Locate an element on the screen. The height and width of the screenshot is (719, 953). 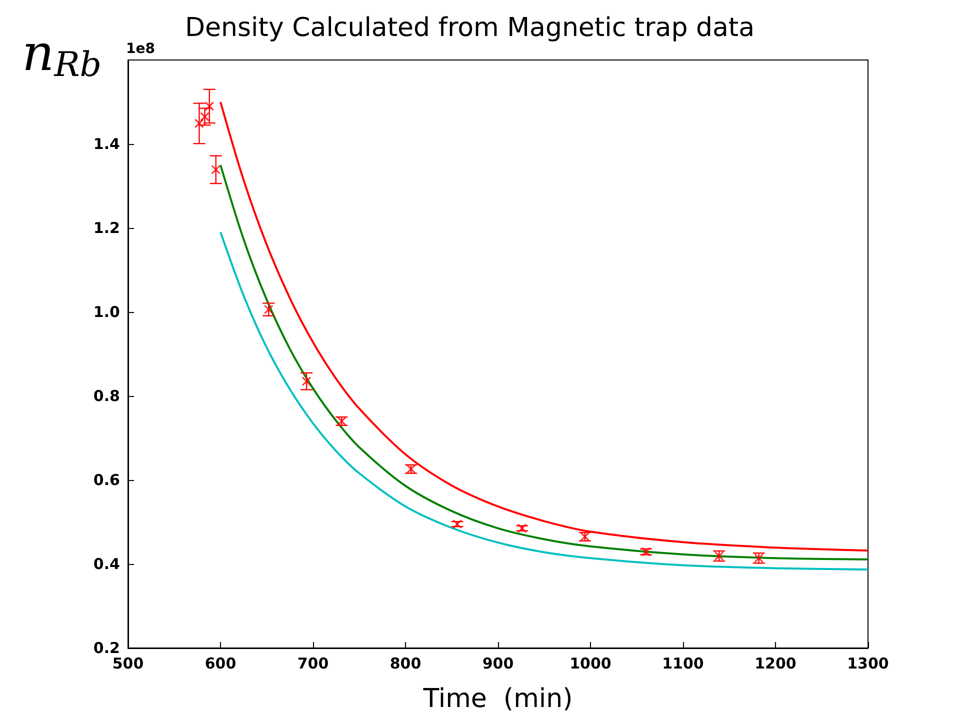
x-tick-label: 1000 is located at coordinates (591, 663).